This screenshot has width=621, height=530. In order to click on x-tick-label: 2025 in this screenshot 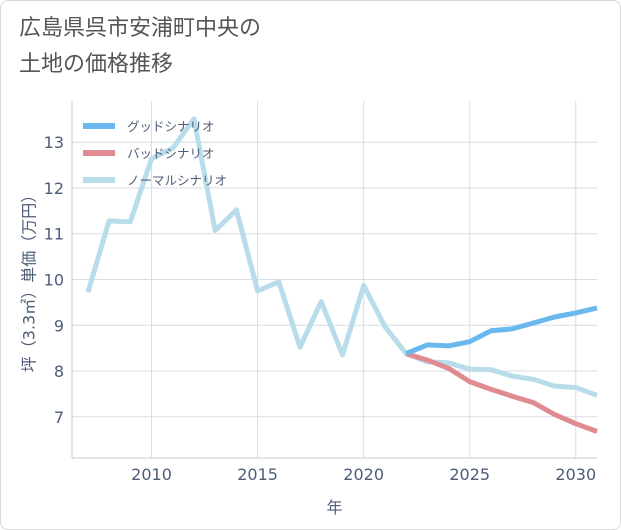, I will do `click(469, 474)`.